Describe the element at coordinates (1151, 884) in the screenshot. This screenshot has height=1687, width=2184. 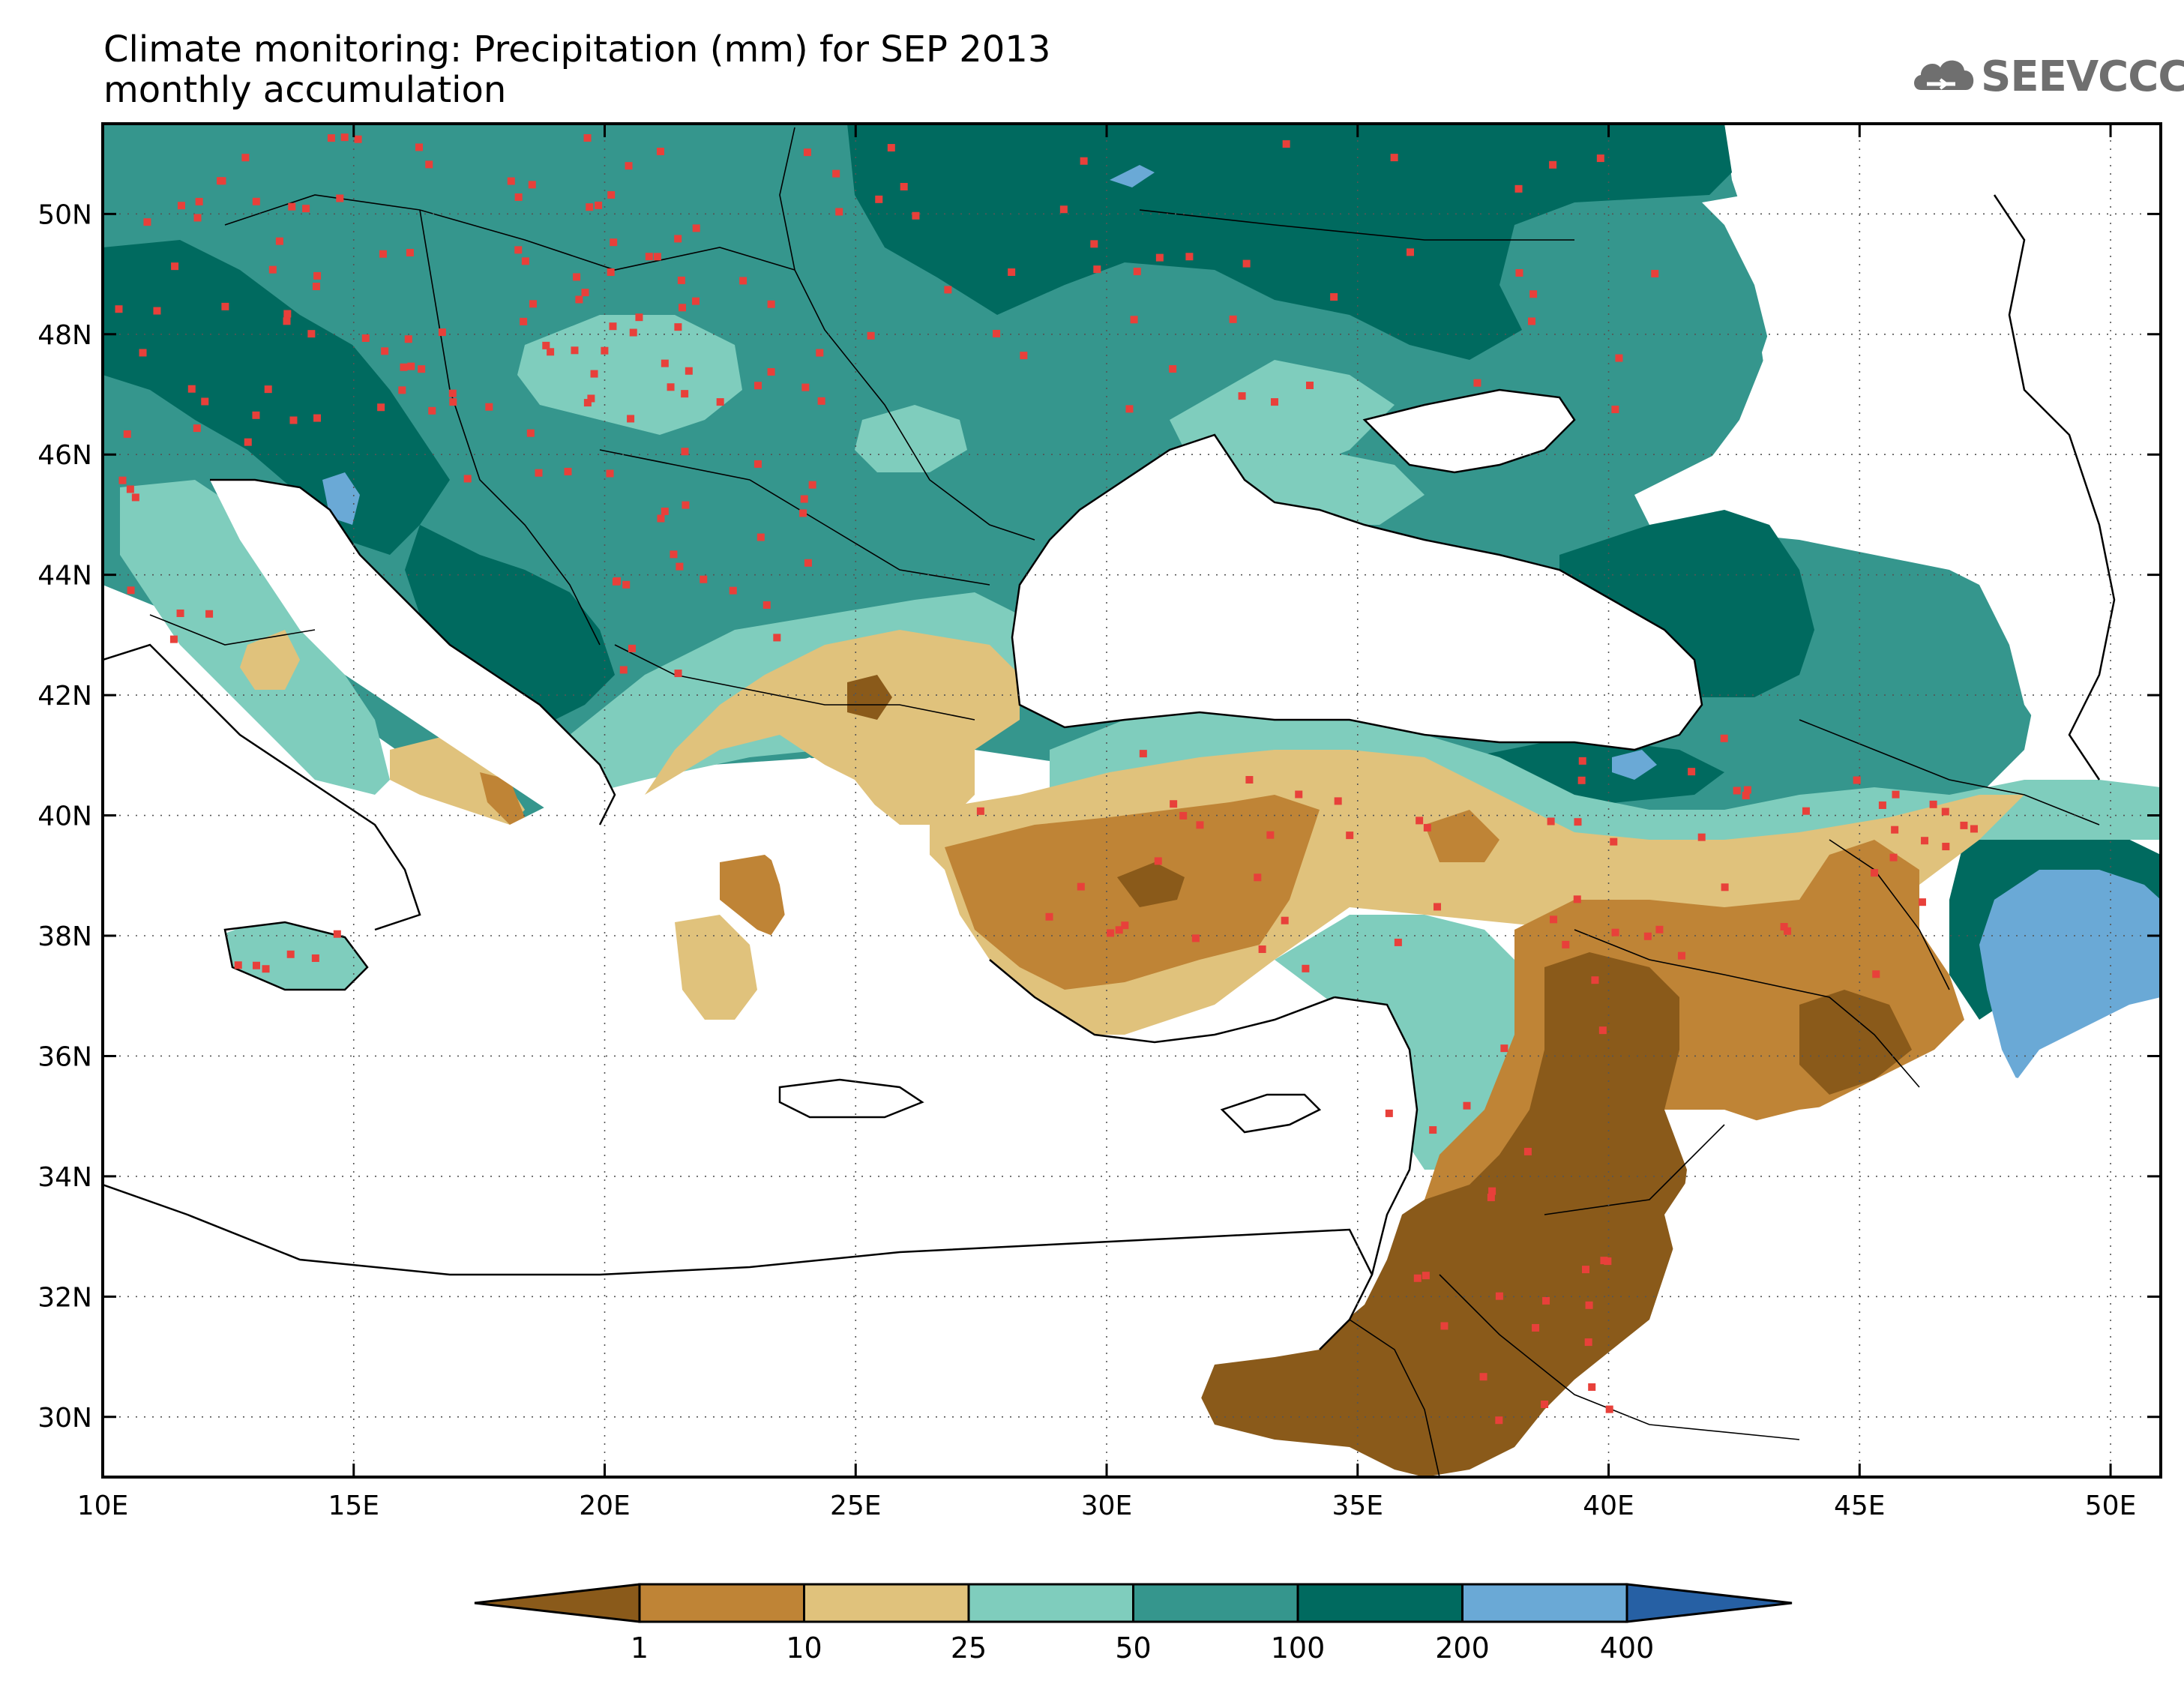
I see `field-below-1-anatolia` at that location.